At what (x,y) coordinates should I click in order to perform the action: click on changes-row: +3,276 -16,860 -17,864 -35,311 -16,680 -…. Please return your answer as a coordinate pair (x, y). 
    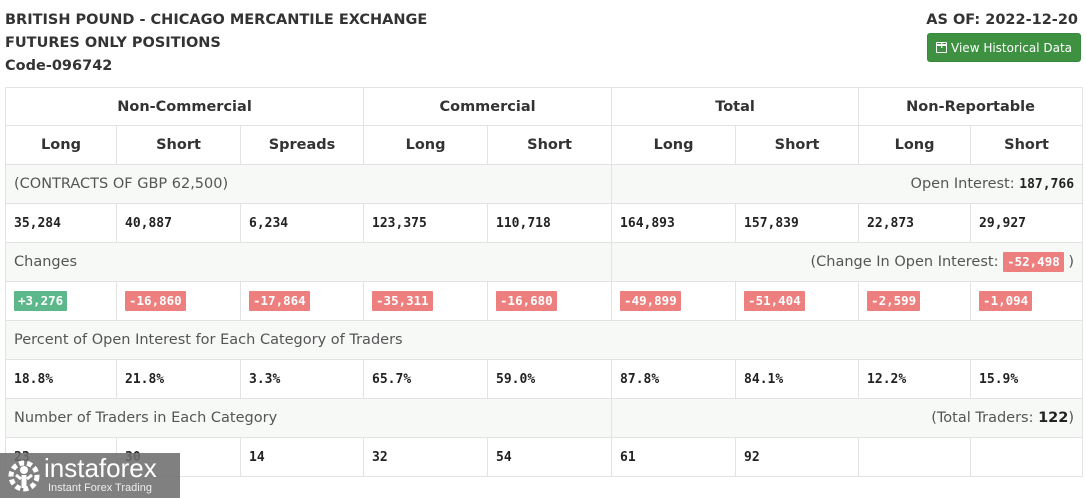
    Looking at the image, I should click on (544, 301).